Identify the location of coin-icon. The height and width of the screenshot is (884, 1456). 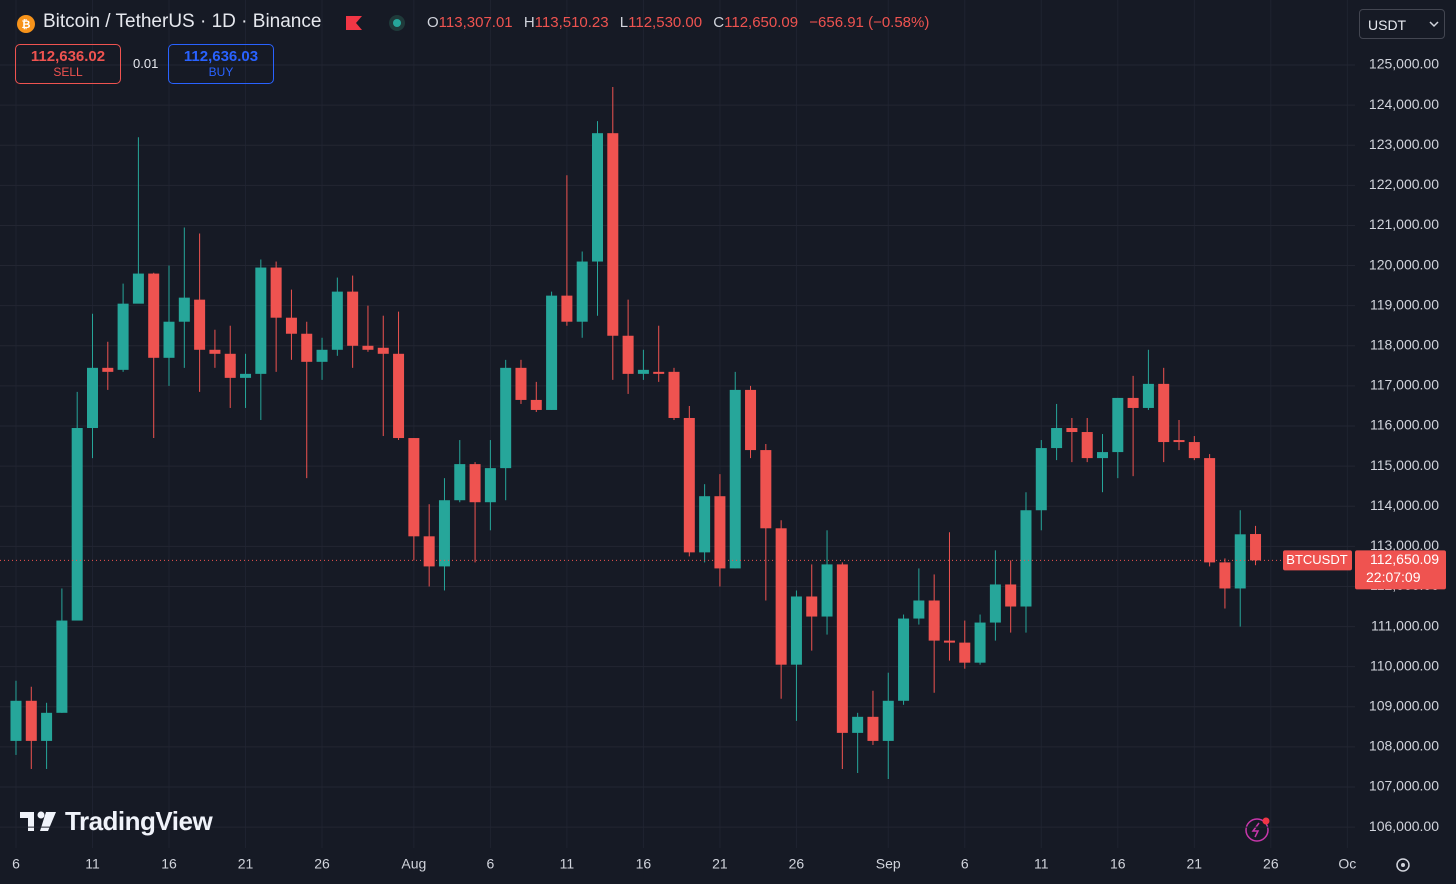
(26, 24).